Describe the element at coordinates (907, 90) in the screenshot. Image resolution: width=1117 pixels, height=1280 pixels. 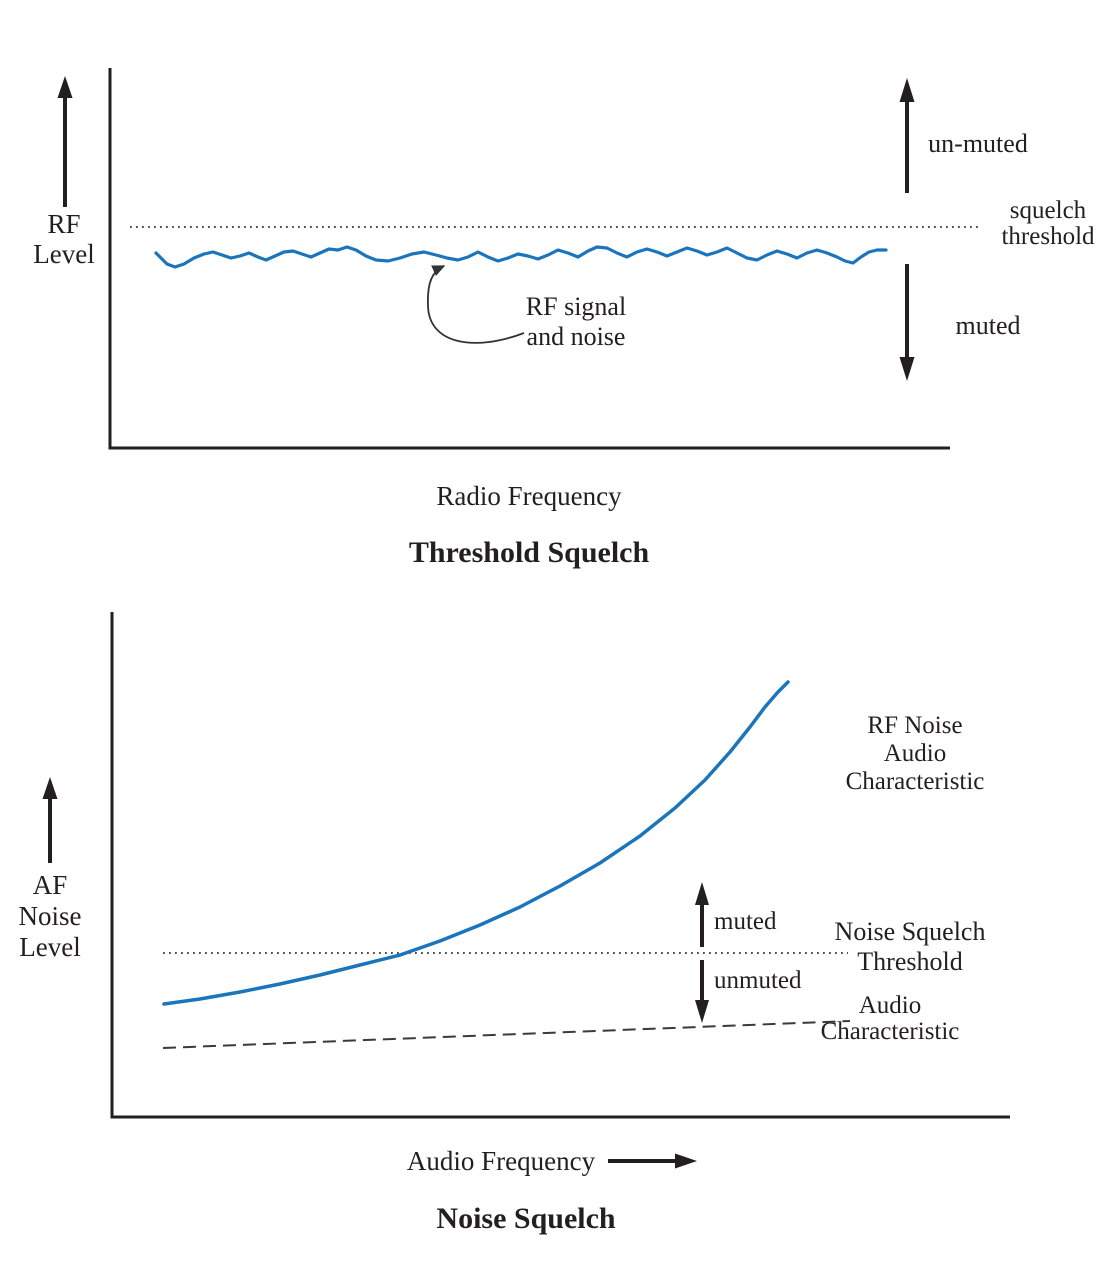
I see `unmuted-arrow-head` at that location.